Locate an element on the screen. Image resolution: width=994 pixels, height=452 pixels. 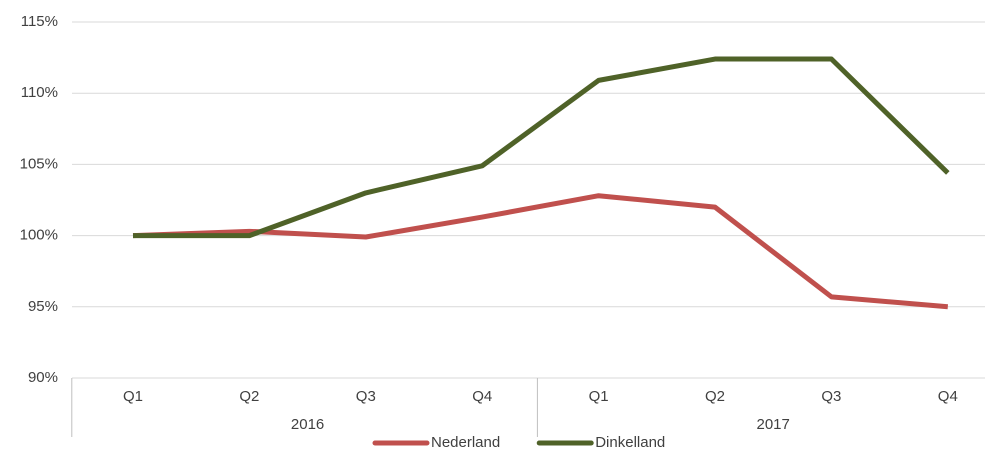
legend-label: Dinkelland is located at coordinates (630, 442).